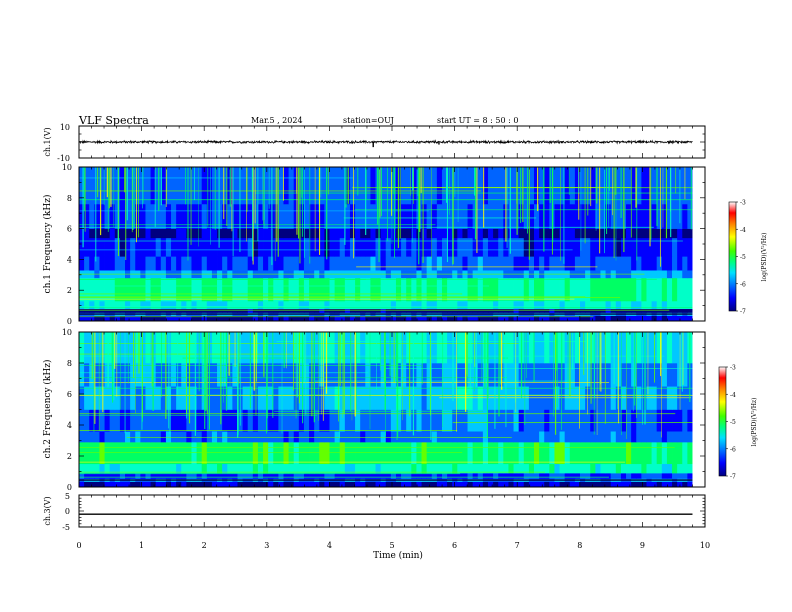 The height and width of the screenshot is (612, 792). What do you see at coordinates (698, 244) in the screenshot?
I see `spectrogram-blank` at bounding box center [698, 244].